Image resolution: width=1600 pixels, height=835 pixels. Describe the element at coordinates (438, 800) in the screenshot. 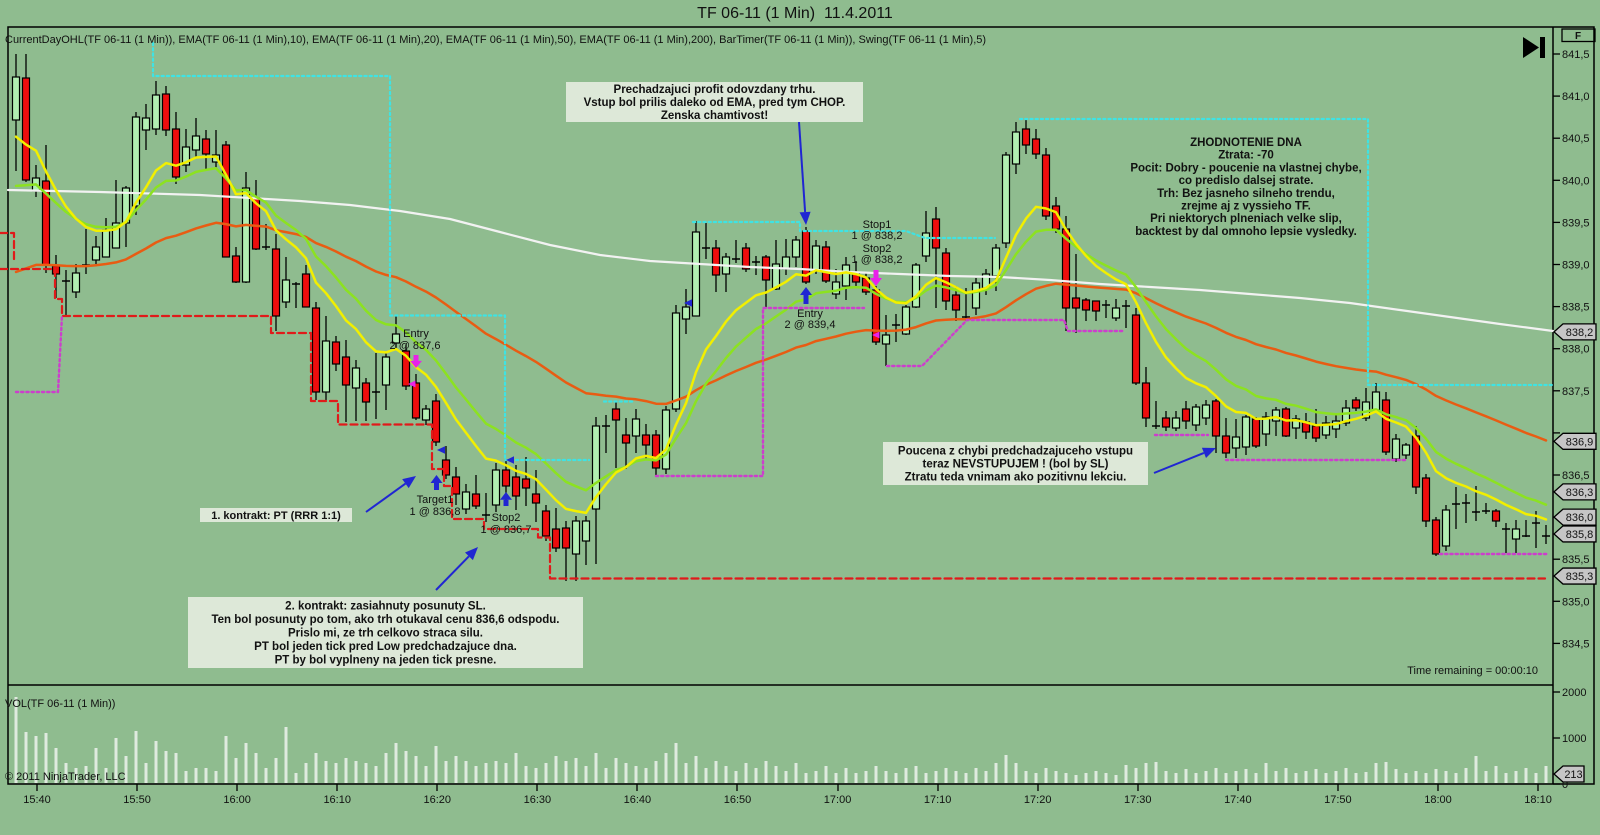

I see `svg-text: 16:20` at that location.